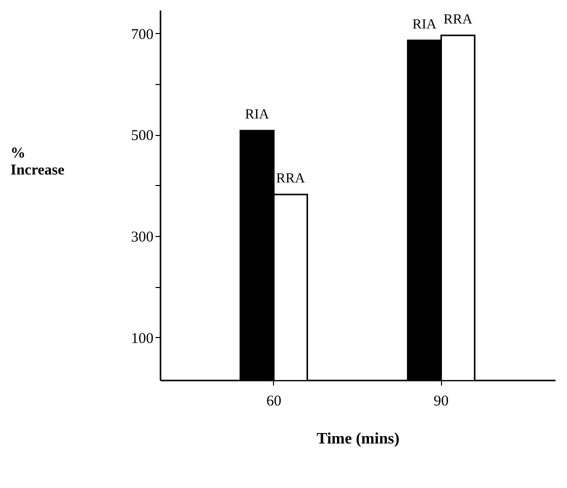 This screenshot has width=567, height=488. I want to click on text: RRA, so click(458, 20).